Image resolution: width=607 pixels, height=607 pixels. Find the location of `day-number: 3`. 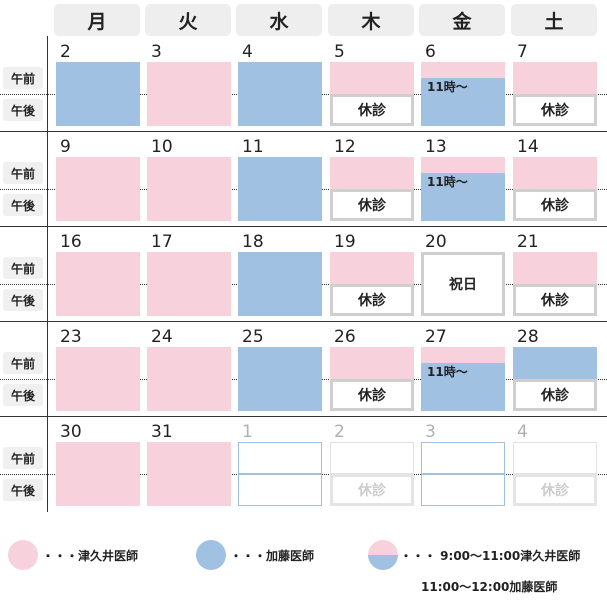

day-number: 3 is located at coordinates (430, 432).